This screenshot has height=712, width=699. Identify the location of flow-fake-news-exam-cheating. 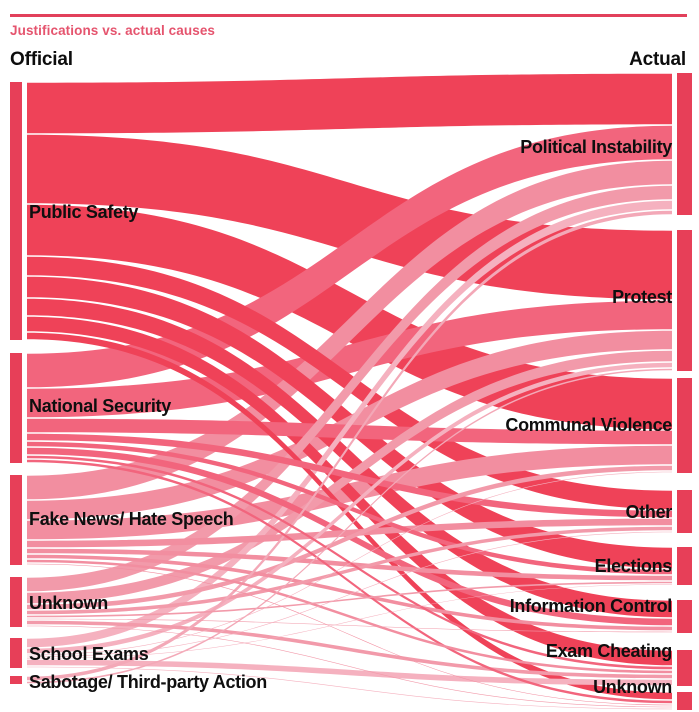
(349, 616).